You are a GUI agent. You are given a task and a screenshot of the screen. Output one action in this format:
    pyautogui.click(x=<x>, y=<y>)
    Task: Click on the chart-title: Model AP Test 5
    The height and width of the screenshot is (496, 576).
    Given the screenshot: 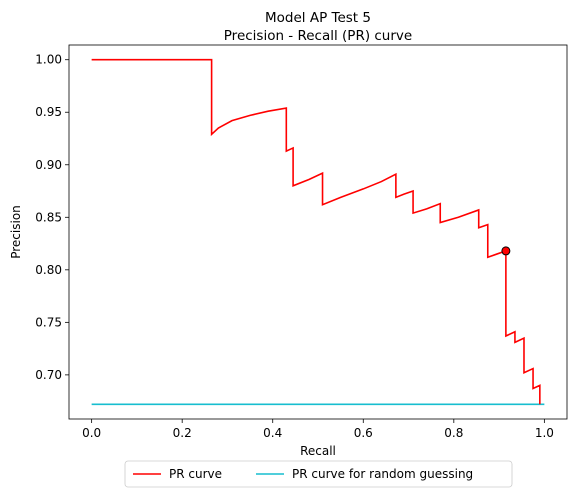 What is the action you would take?
    pyautogui.click(x=318, y=18)
    